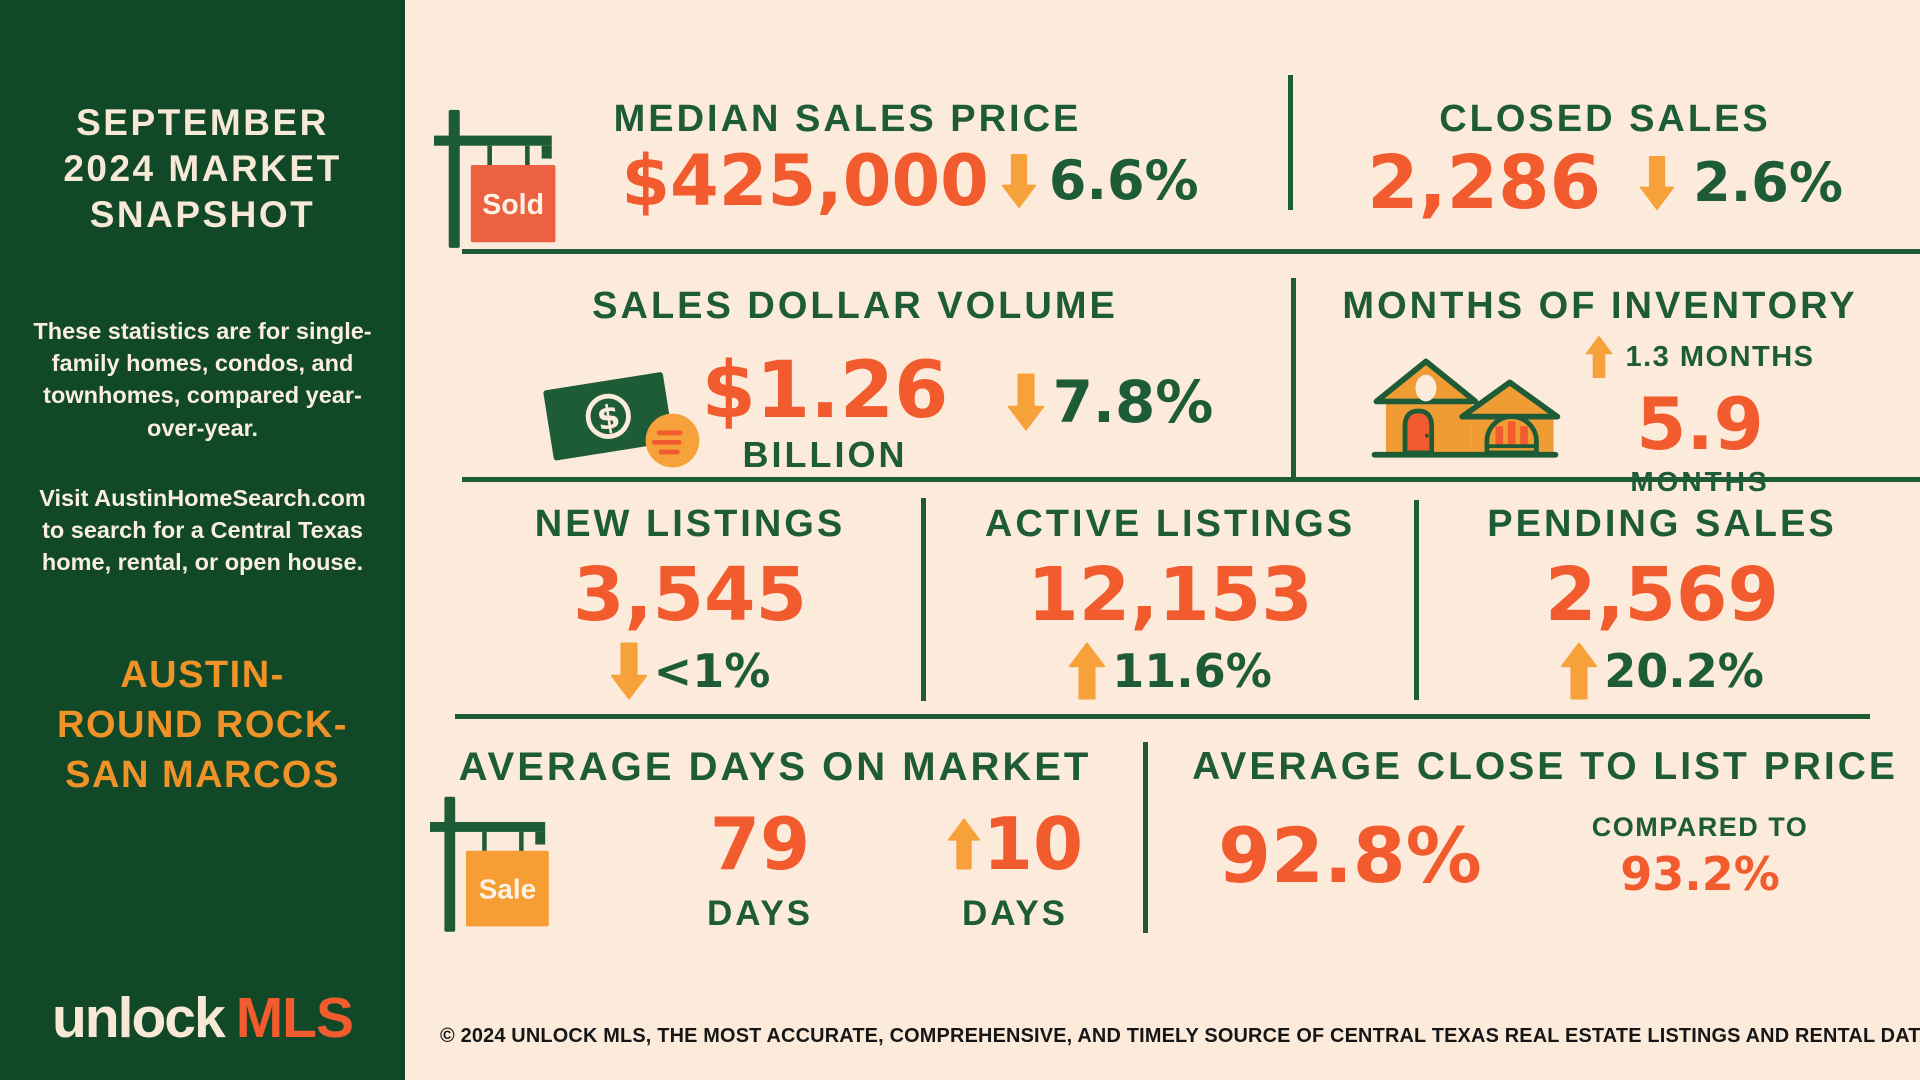  I want to click on divider-h2, so click(1191, 479).